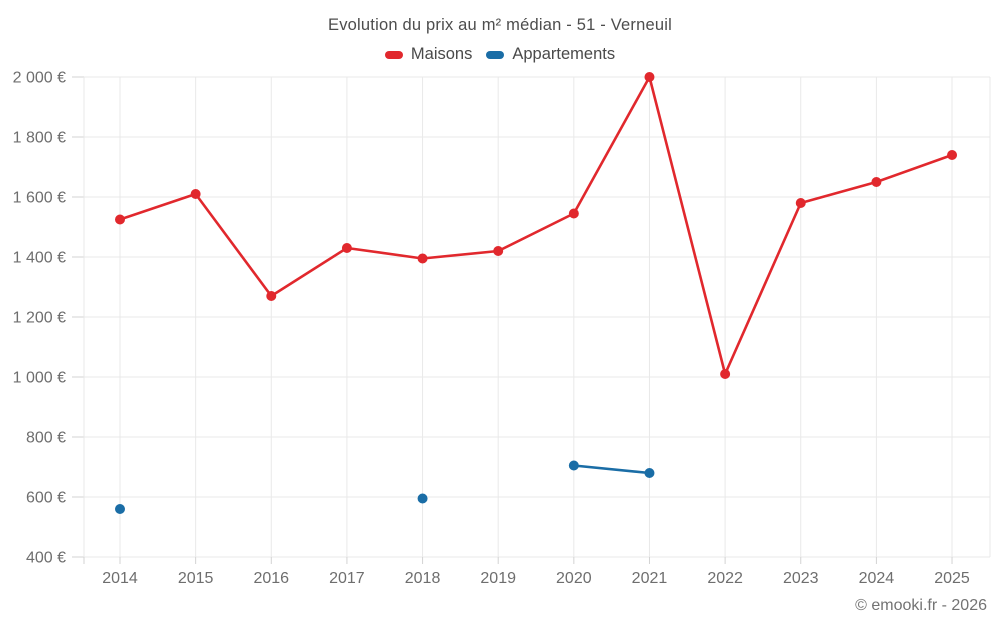 The width and height of the screenshot is (1000, 625). What do you see at coordinates (649, 77) in the screenshot?
I see `data-point-maisons-2021` at bounding box center [649, 77].